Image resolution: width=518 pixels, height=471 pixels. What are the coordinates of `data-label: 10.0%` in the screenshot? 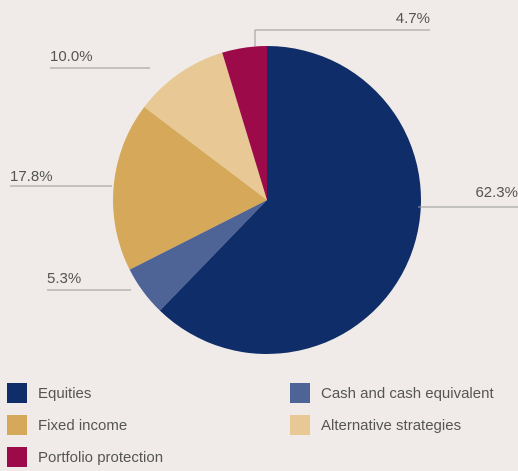 It's located at (71, 56).